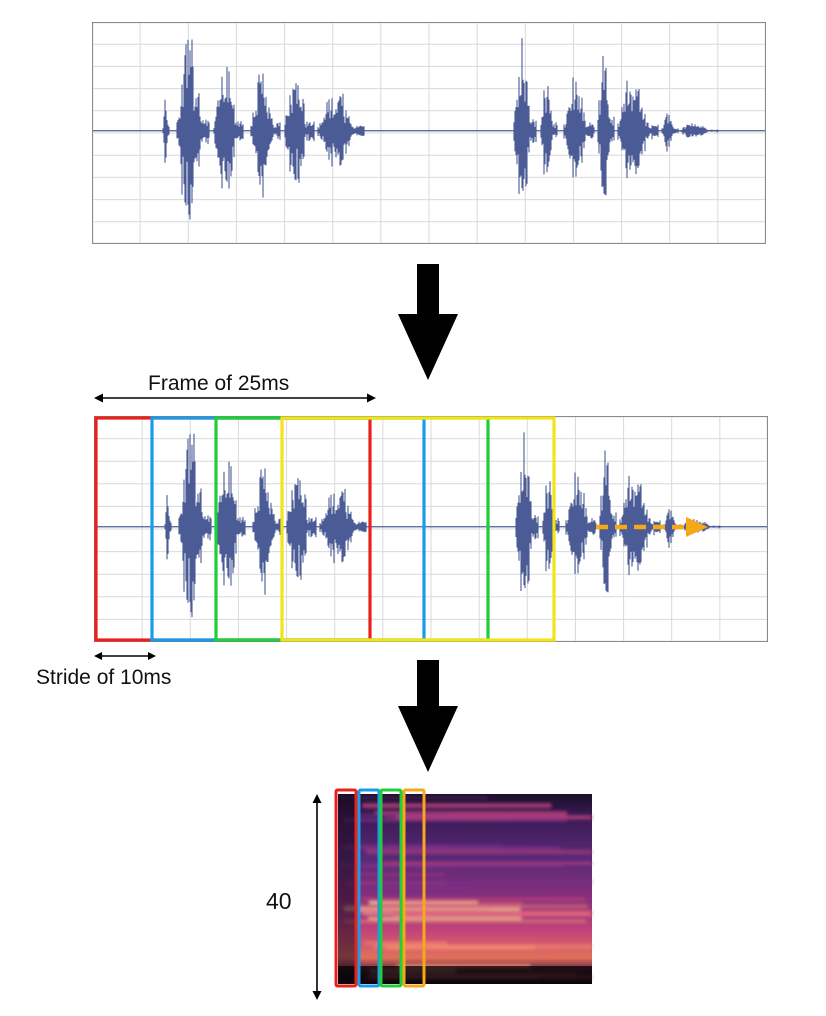  Describe the element at coordinates (418, 529) in the screenshot. I see `frame-yellow` at that location.